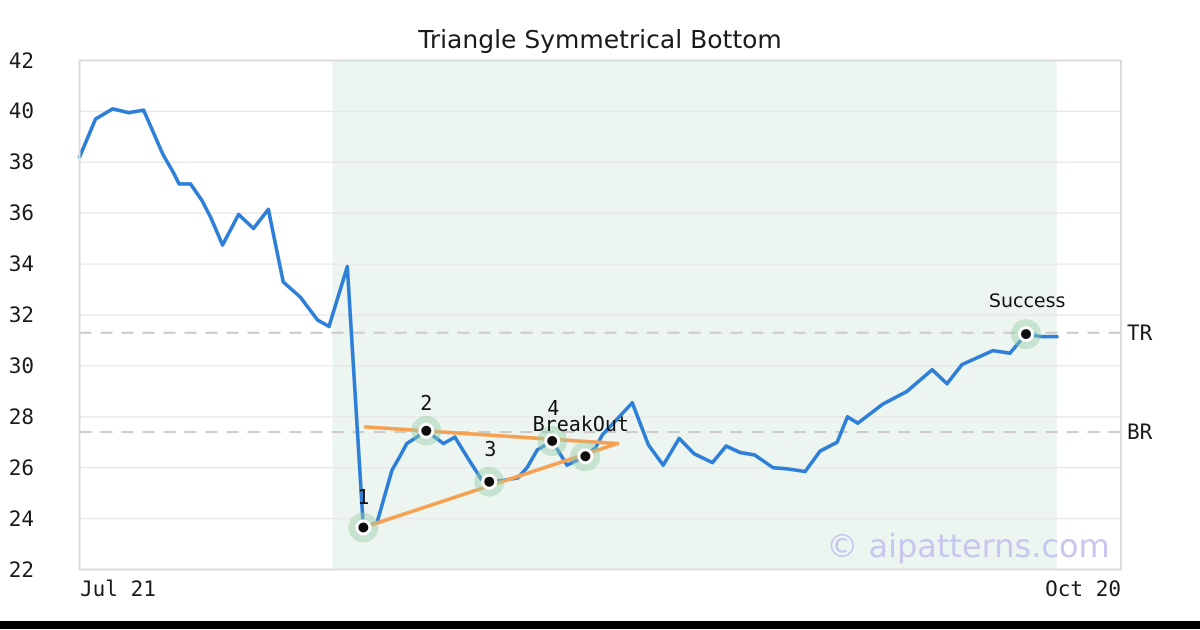 This screenshot has height=630, width=1200. Describe the element at coordinates (426, 402) in the screenshot. I see `annotation-label-2: 2` at that location.